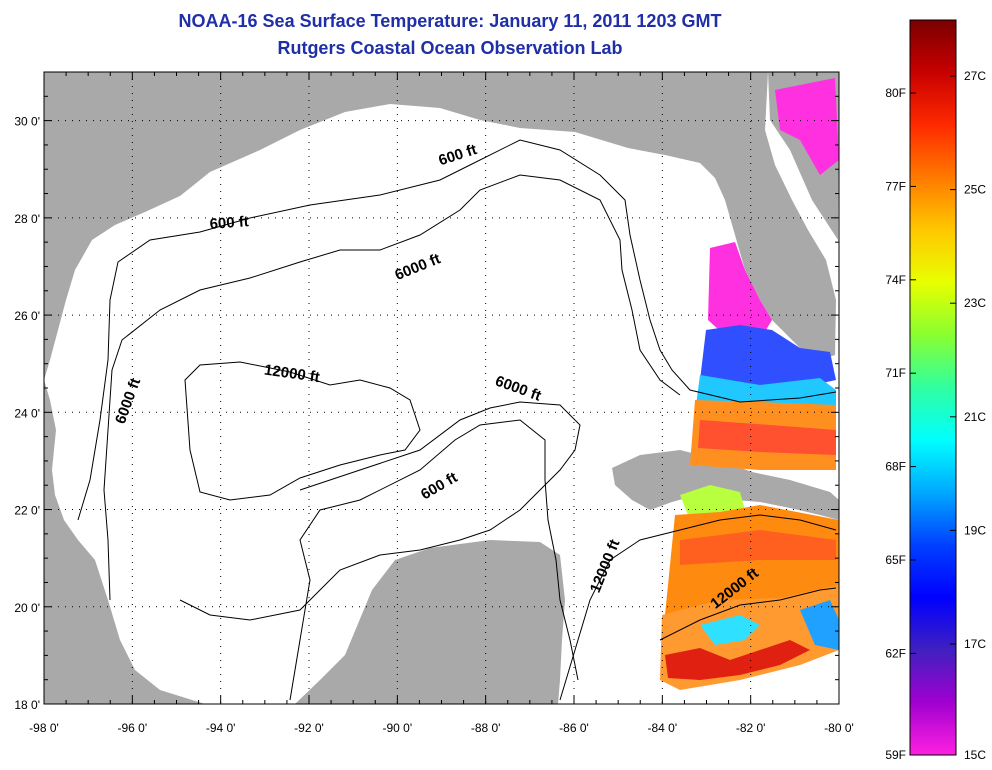 This screenshot has width=992, height=770. I want to click on contour-label: 600 ft, so click(229, 223).